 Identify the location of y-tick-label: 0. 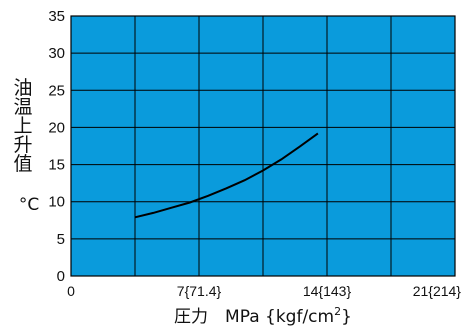
(61, 276).